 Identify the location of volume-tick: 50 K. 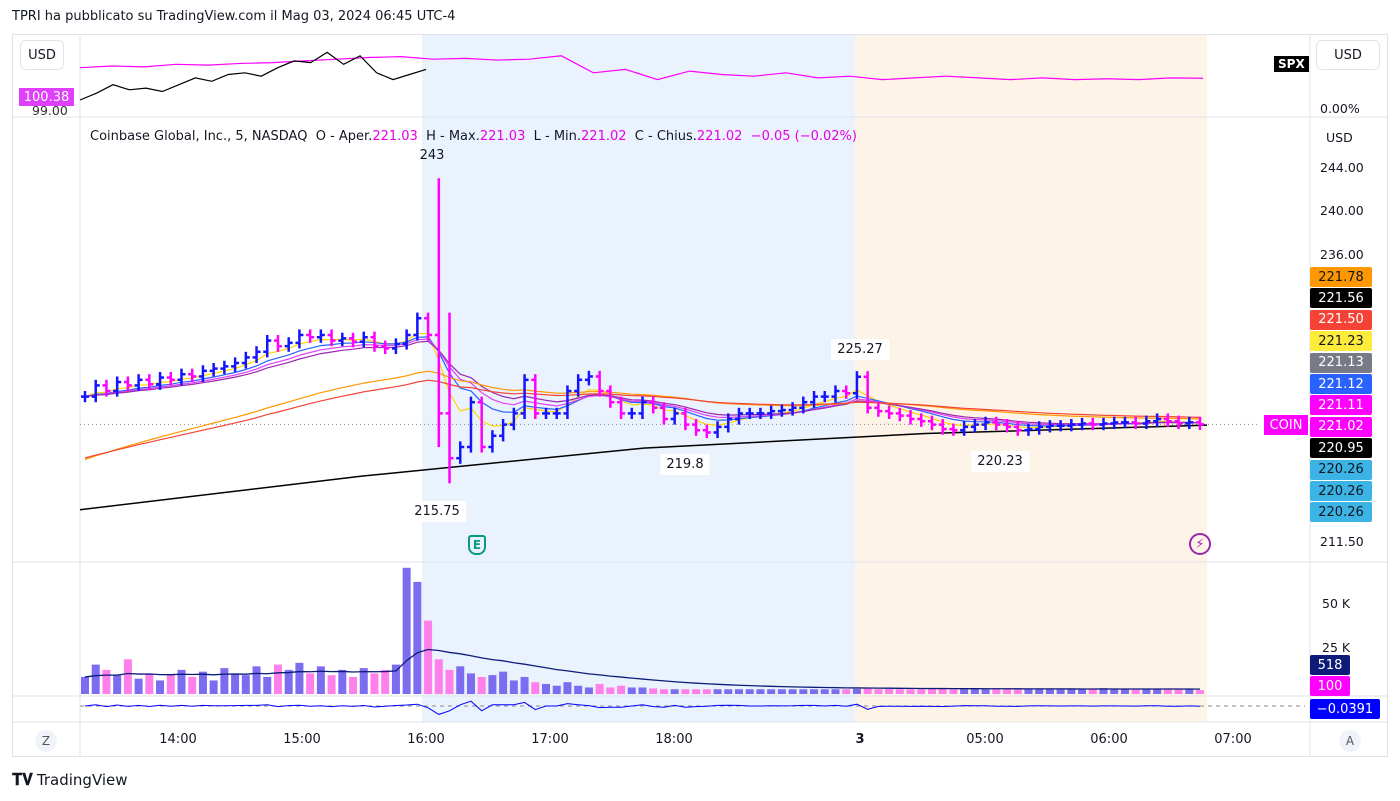
(1336, 603).